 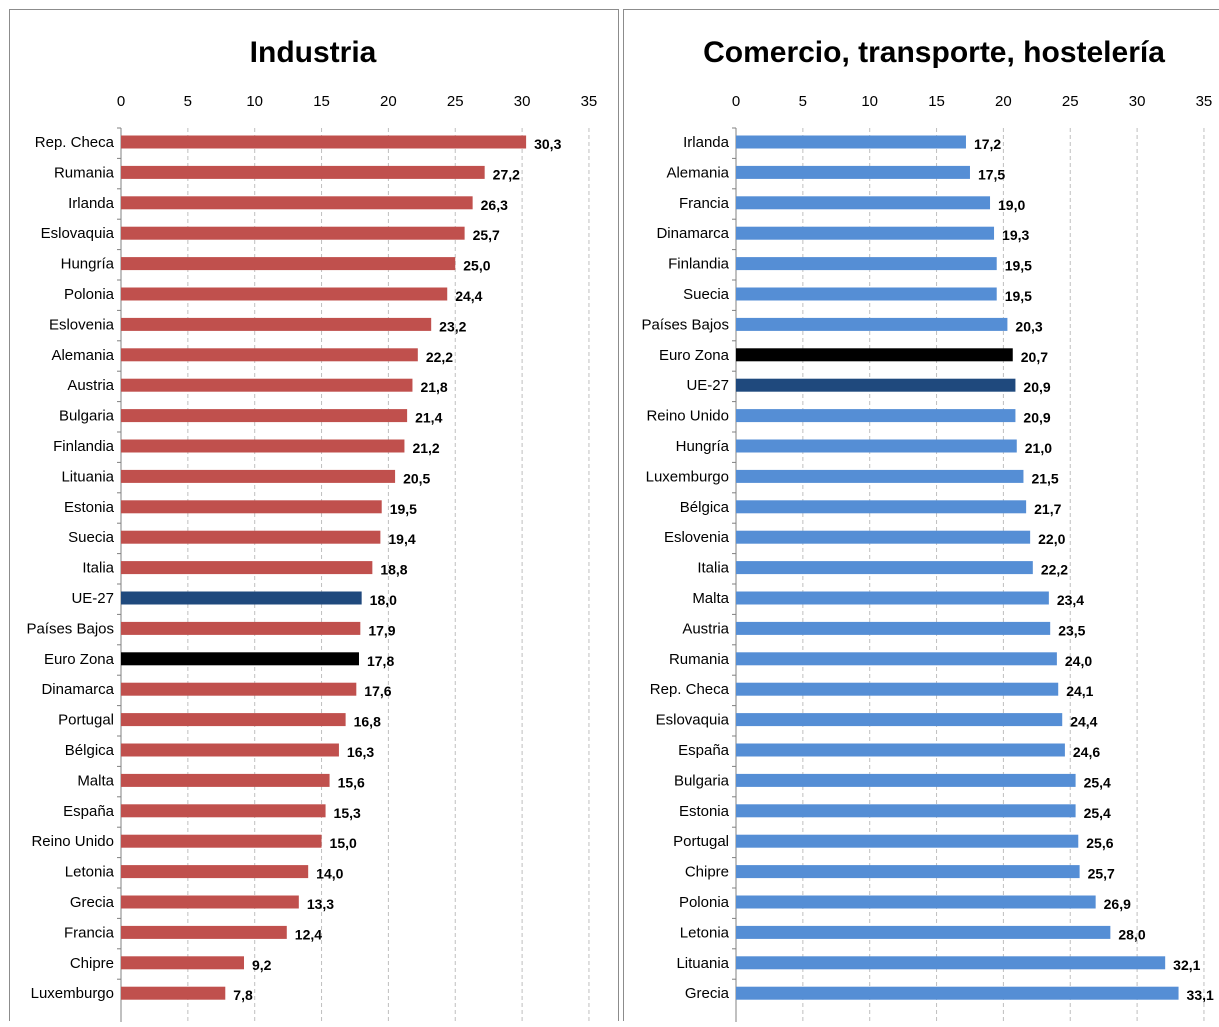 I want to click on data-label: 21,5, so click(x=1044, y=478).